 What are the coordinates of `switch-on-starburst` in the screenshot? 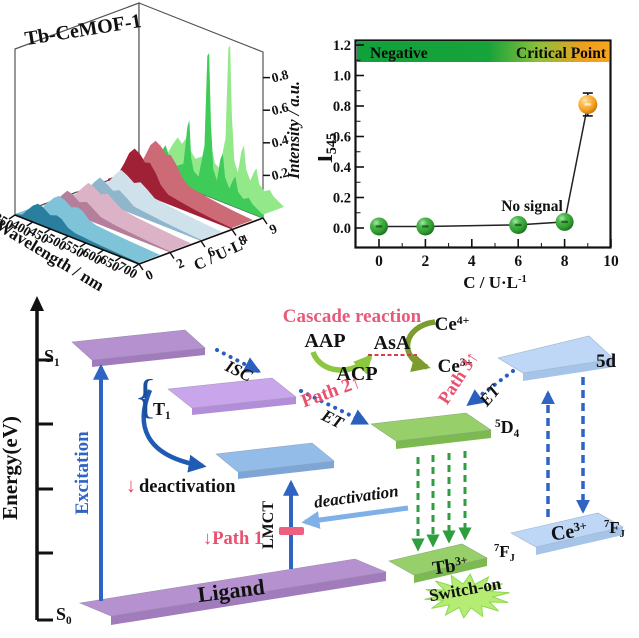 It's located at (467, 596).